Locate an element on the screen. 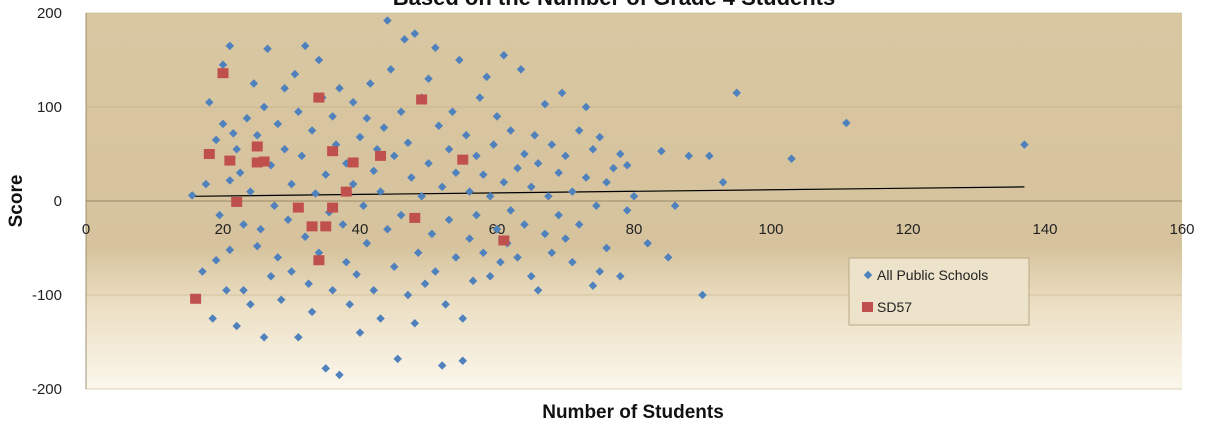 This screenshot has width=1210, height=426. x-tick-label: 100 is located at coordinates (770, 229).